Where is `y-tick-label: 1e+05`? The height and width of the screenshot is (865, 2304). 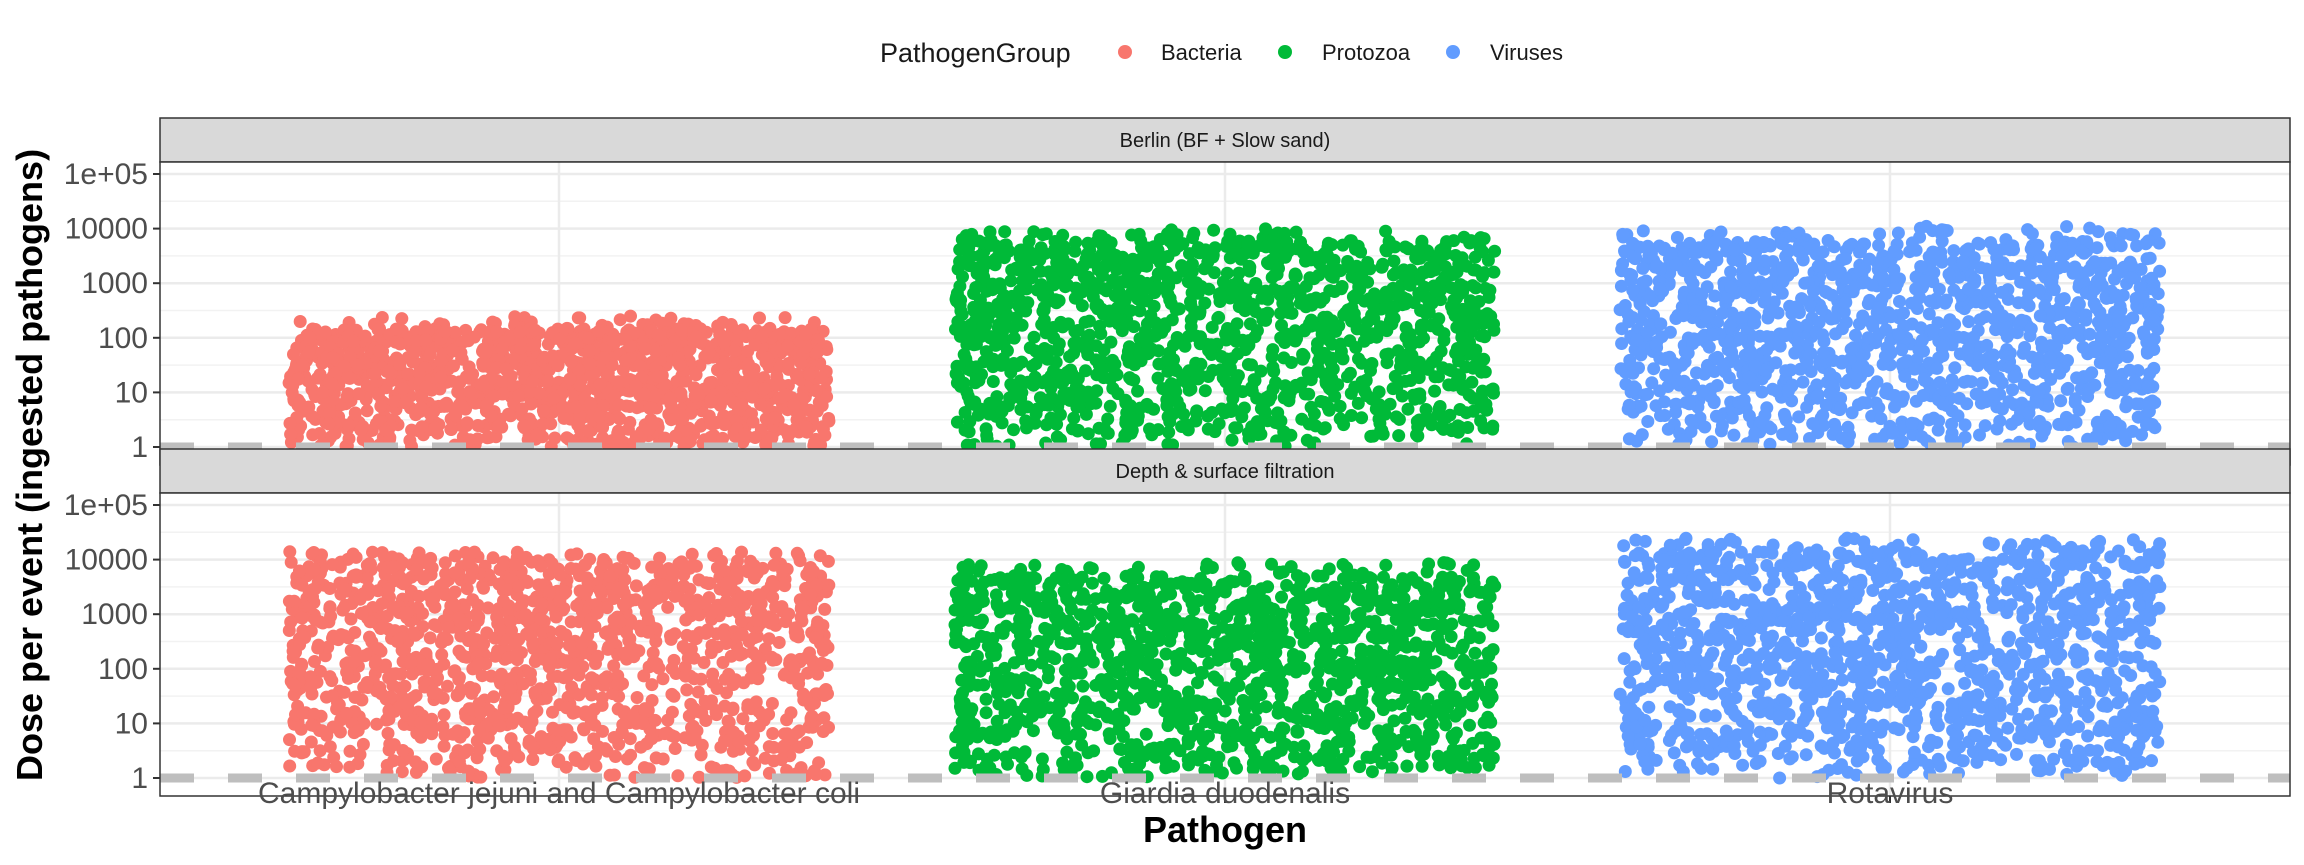
y-tick-label: 1e+05 is located at coordinates (106, 174).